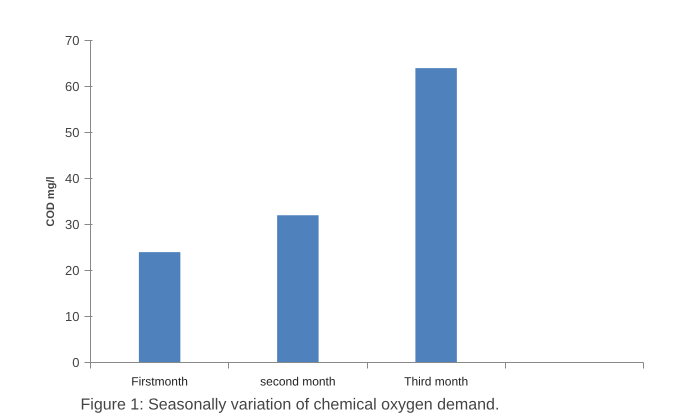 The image size is (683, 416). I want to click on y-tick-label: 70, so click(72, 40).